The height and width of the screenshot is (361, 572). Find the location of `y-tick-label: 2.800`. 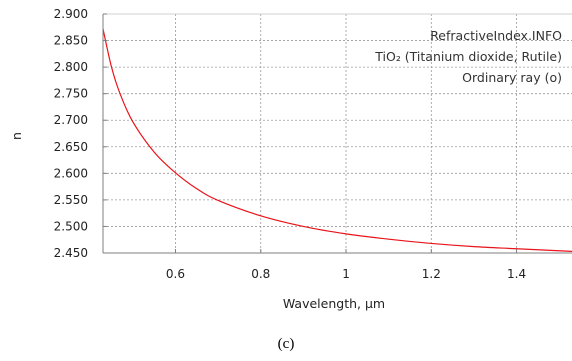

y-tick-label: 2.800 is located at coordinates (71, 67).